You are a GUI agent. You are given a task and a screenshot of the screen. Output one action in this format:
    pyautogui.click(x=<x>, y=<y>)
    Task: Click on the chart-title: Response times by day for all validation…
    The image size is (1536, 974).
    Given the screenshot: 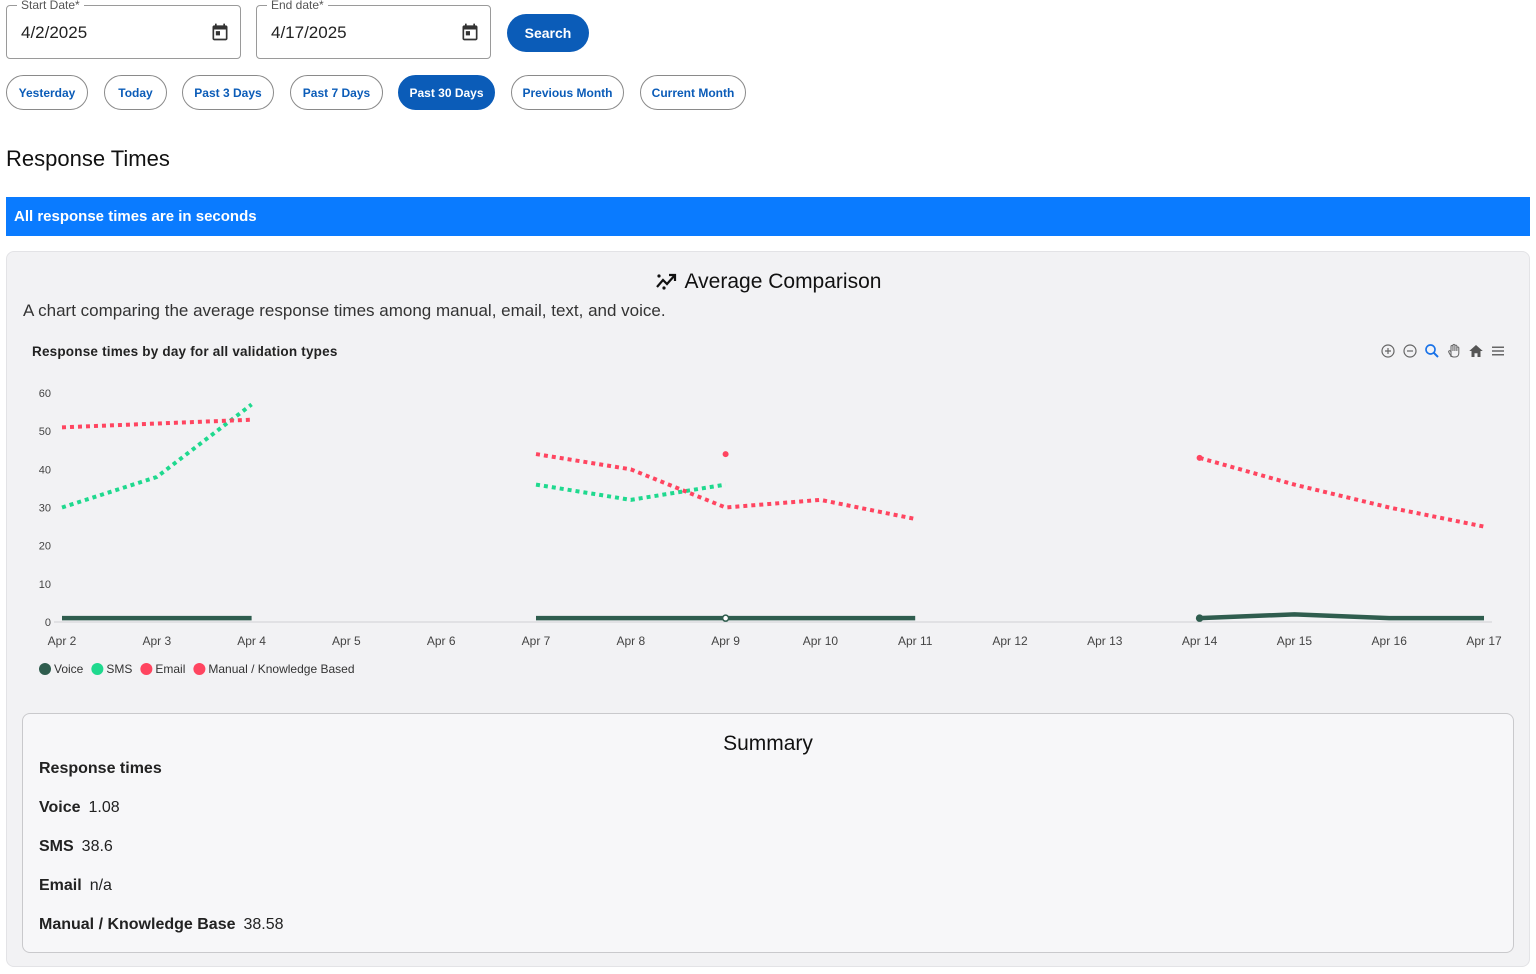 What is the action you would take?
    pyautogui.click(x=185, y=351)
    